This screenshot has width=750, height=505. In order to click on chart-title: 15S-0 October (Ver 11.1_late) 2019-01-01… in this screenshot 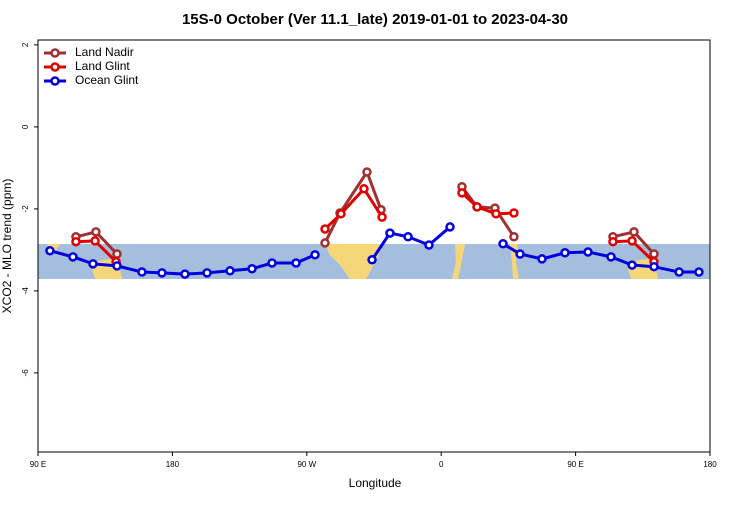, I will do `click(375, 19)`.